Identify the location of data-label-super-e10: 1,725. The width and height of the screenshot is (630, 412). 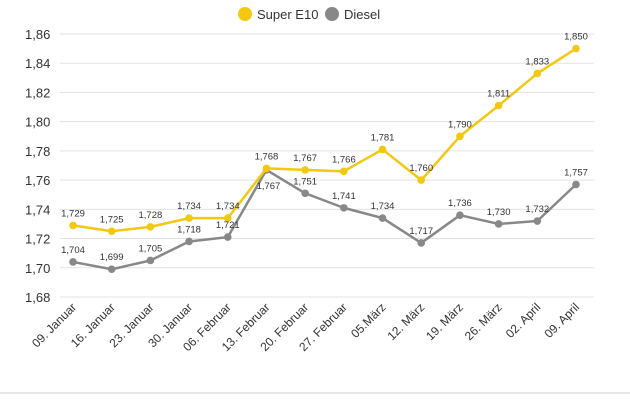
(112, 219).